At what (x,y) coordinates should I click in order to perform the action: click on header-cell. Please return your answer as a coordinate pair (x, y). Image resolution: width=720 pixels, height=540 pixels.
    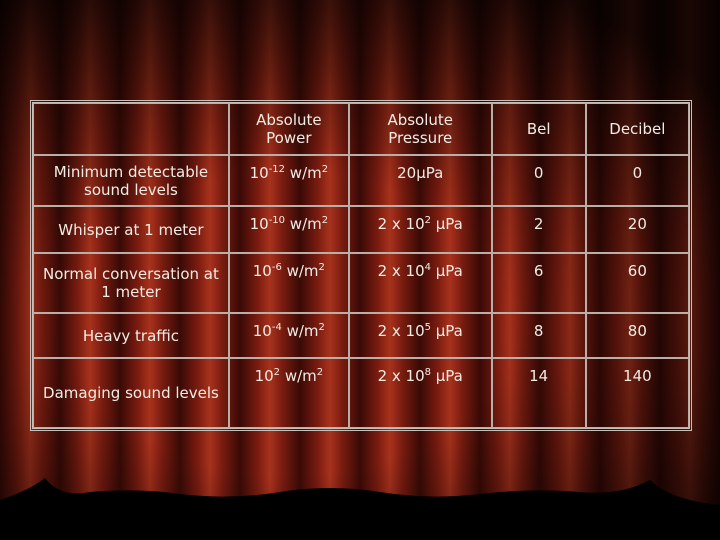
    Looking at the image, I should click on (131, 129).